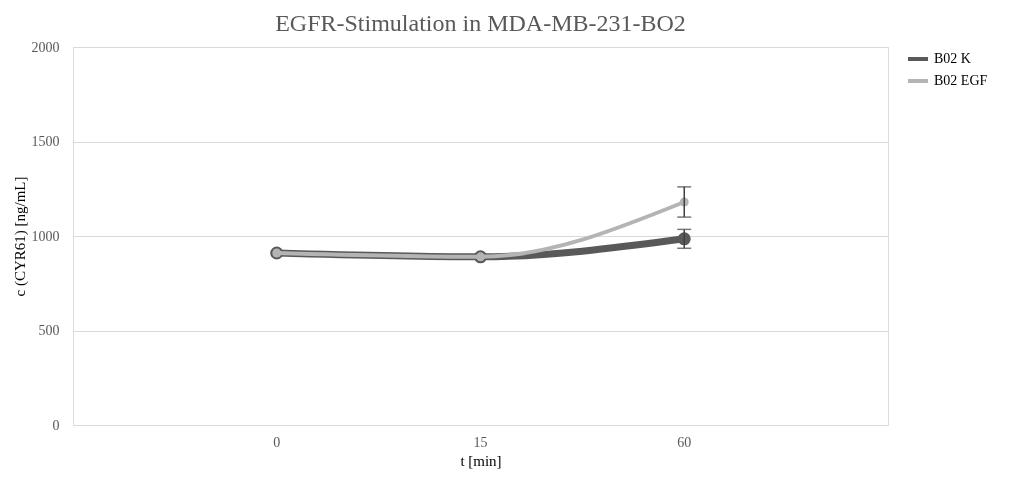 The image size is (1030, 497). I want to click on y-tick-label: 1000, so click(45, 236).